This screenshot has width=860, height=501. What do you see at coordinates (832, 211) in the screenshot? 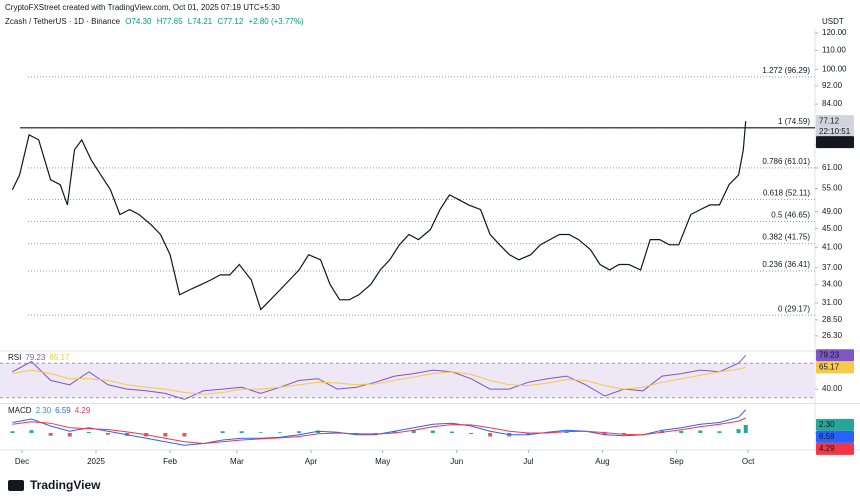
I see `y-tick-label: 49.00` at bounding box center [832, 211].